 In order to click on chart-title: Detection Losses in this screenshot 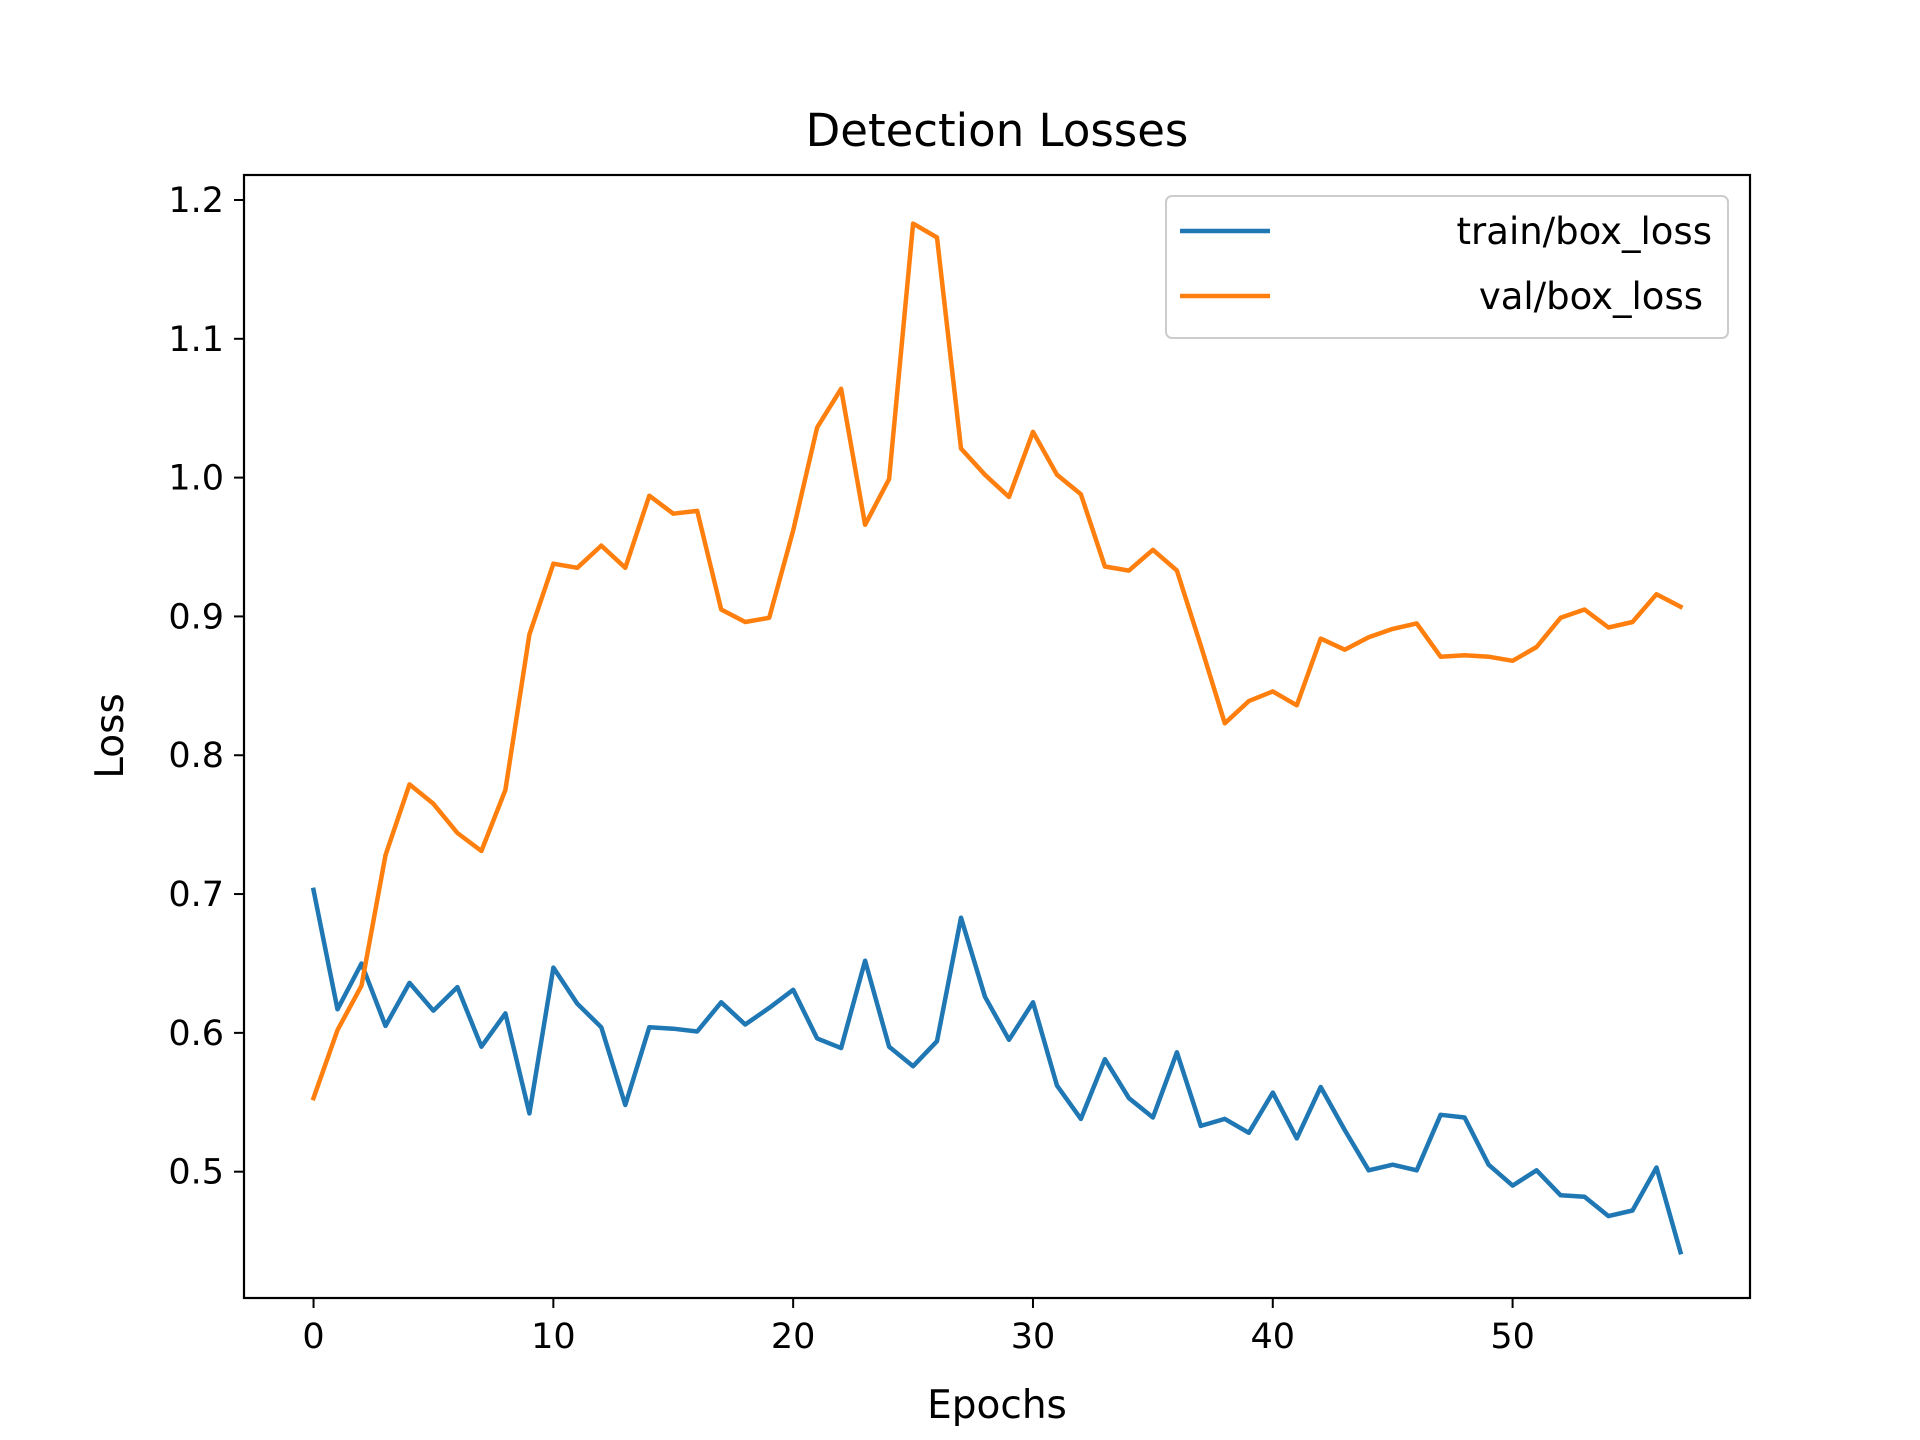, I will do `click(997, 130)`.